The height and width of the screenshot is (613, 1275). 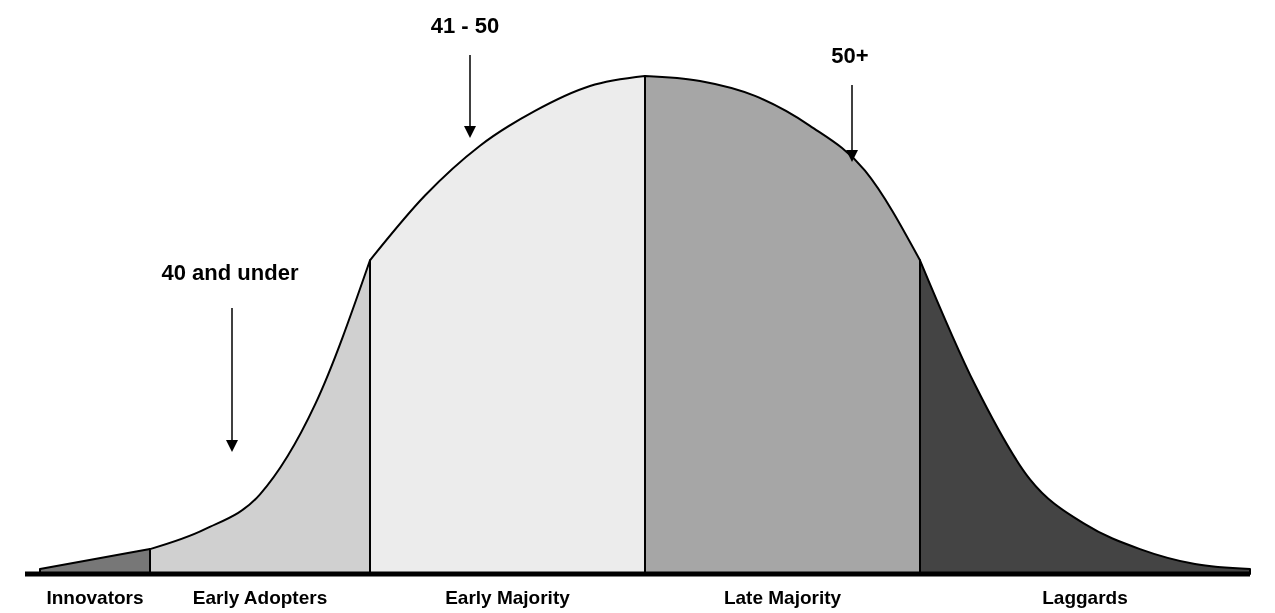 What do you see at coordinates (260, 597) in the screenshot?
I see `series-label: Early Adopters` at bounding box center [260, 597].